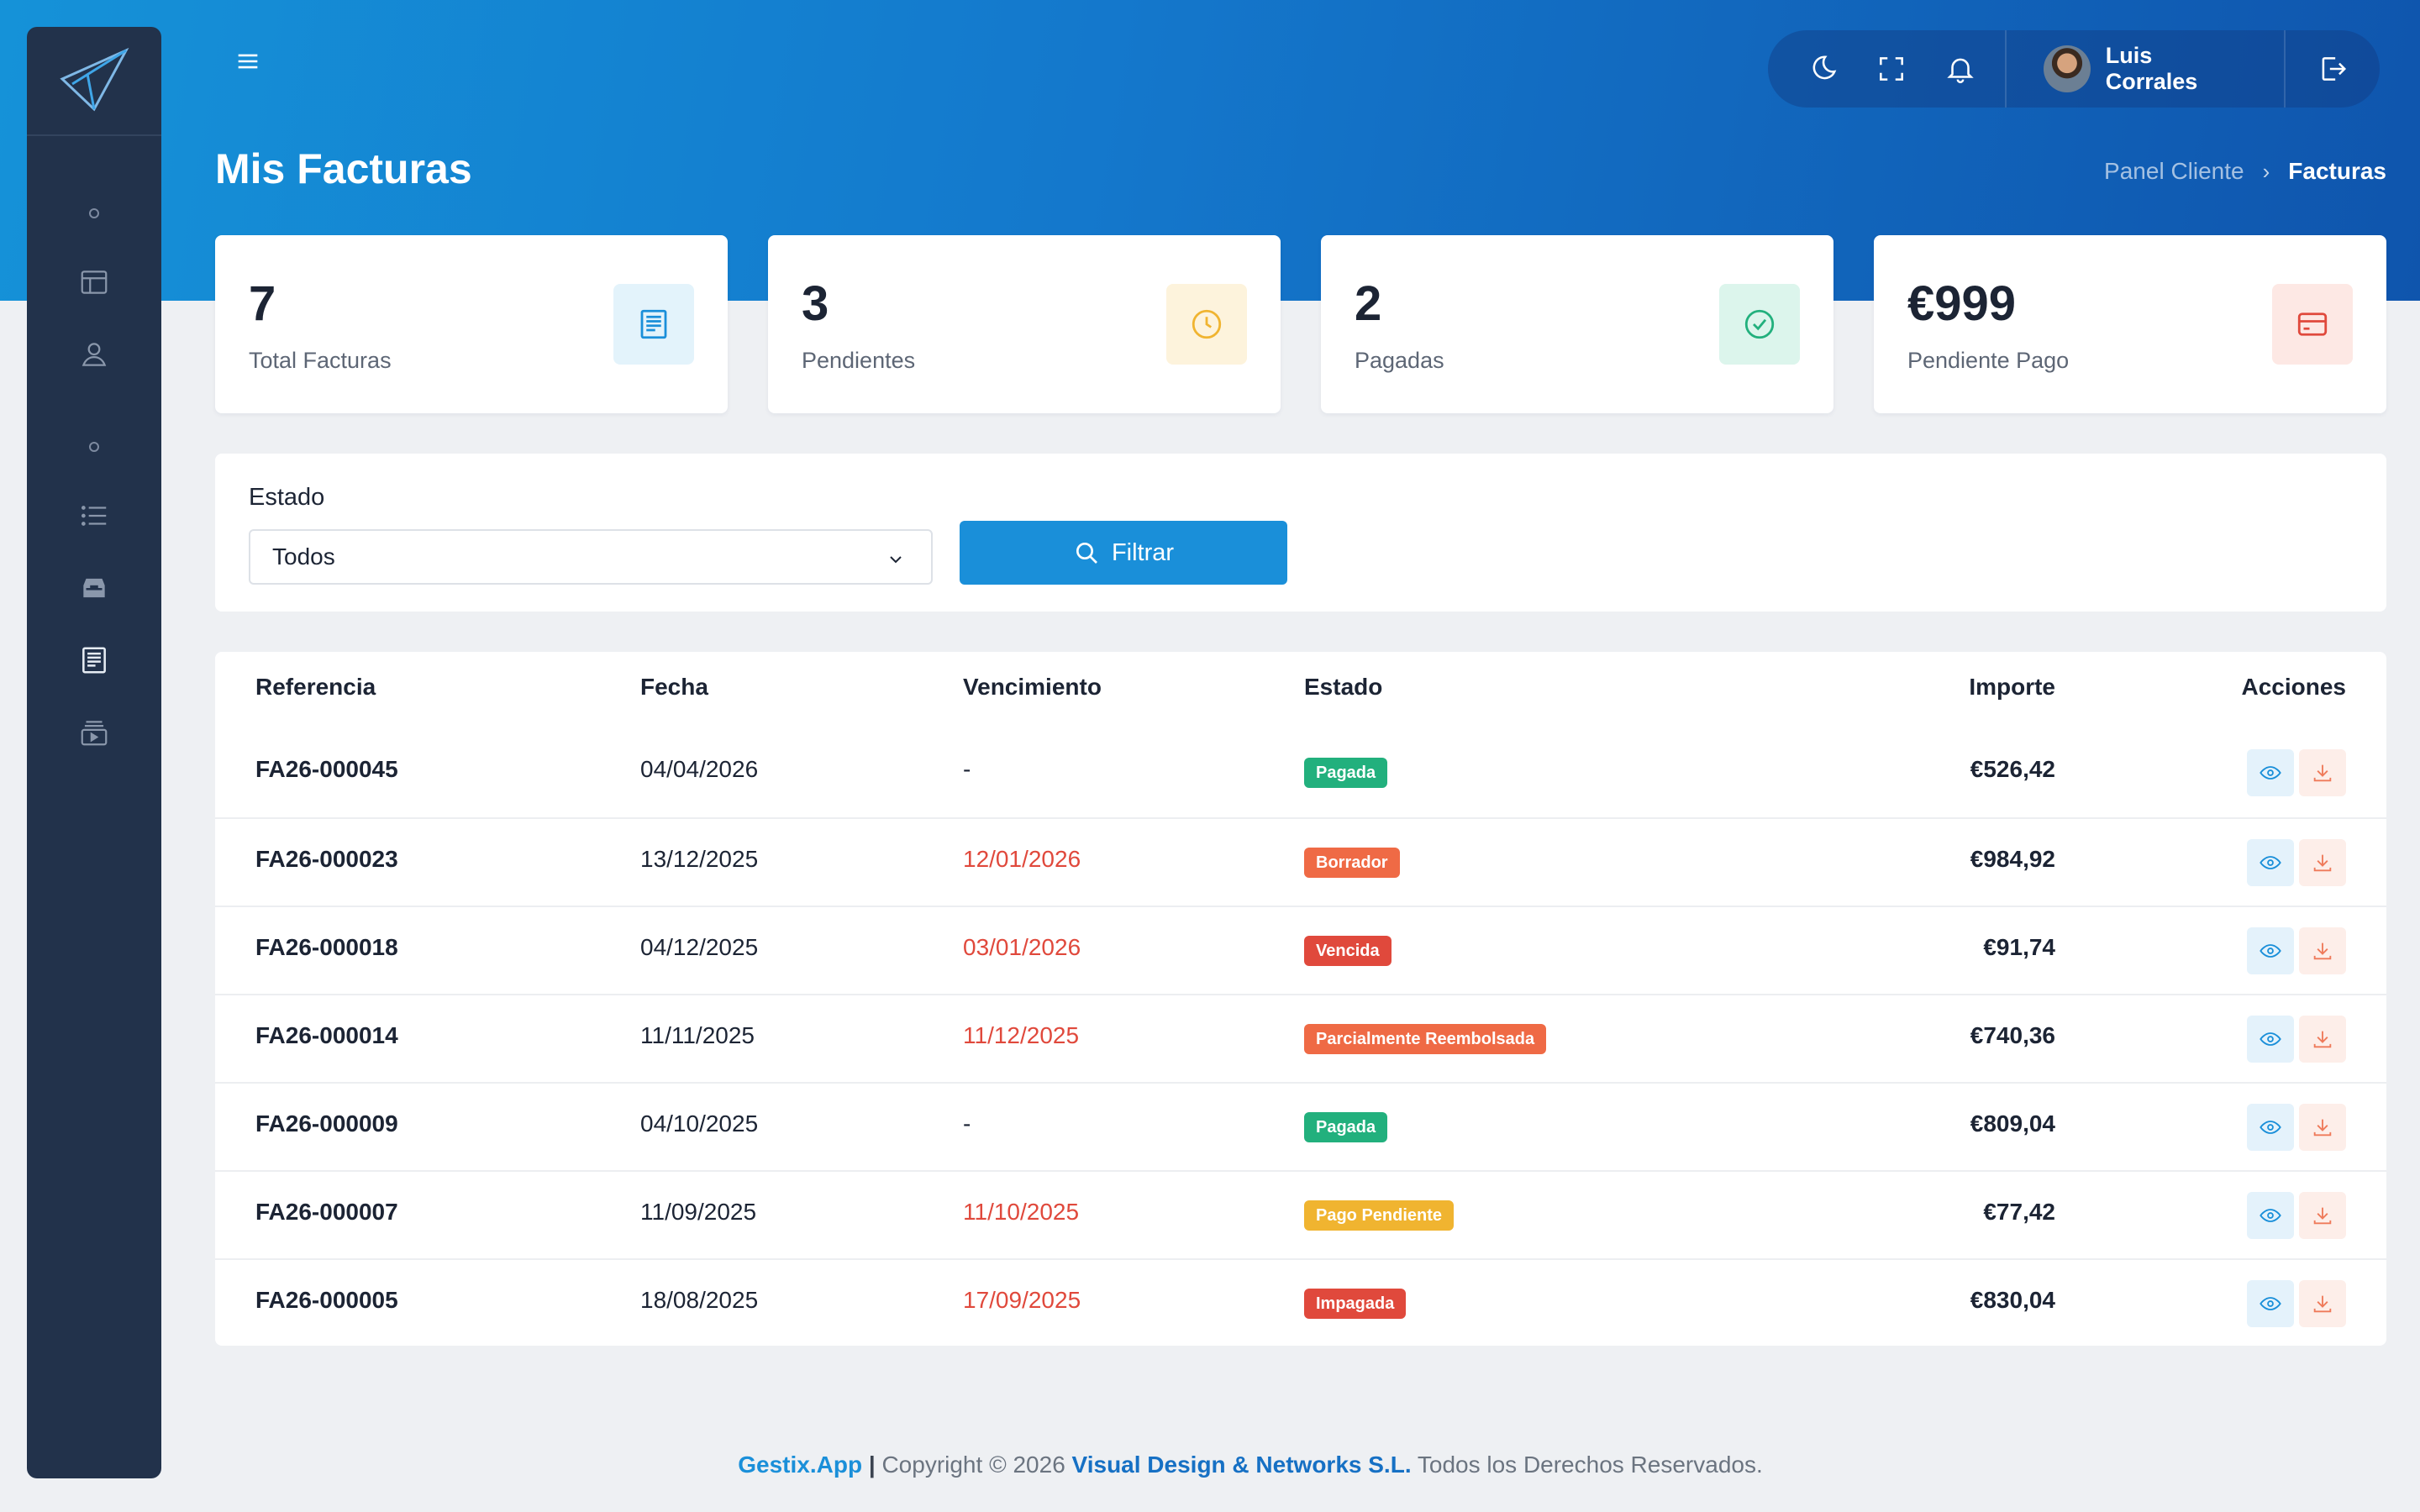 The image size is (2420, 1512). I want to click on stat-label: Pendiente Pago, so click(1988, 360).